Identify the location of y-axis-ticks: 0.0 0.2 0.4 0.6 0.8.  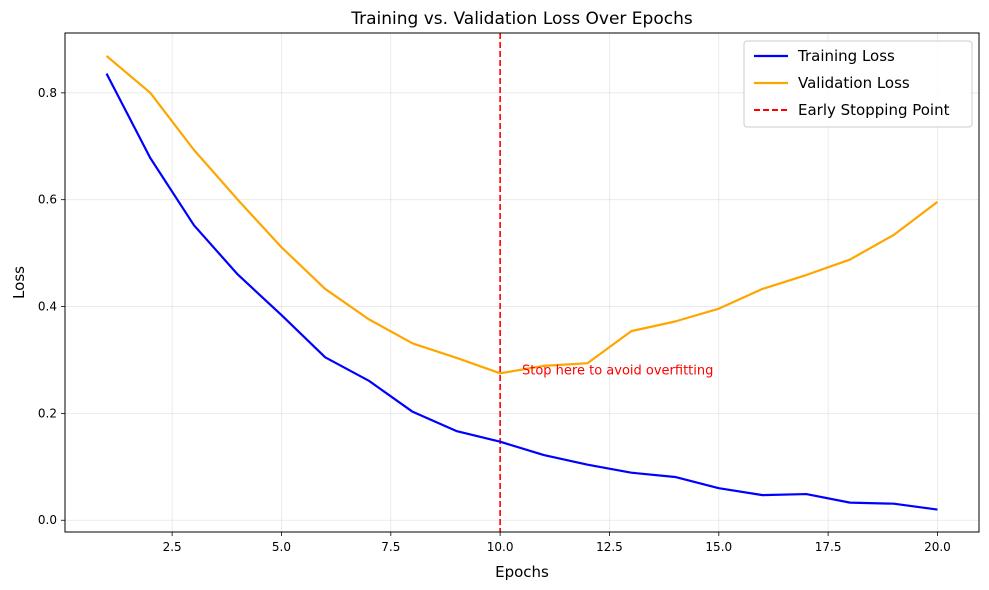
(51, 306).